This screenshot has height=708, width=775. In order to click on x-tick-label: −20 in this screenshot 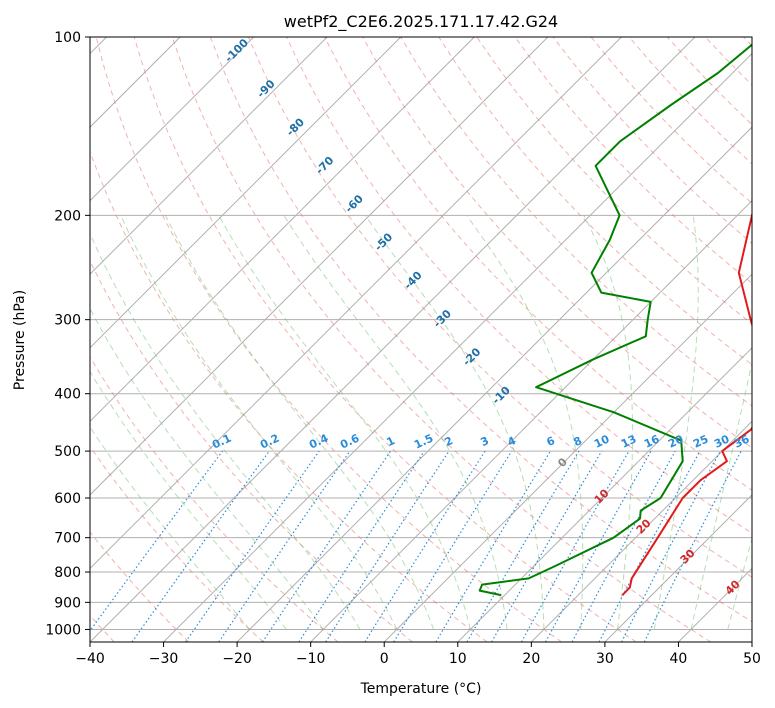, I will do `click(237, 659)`.